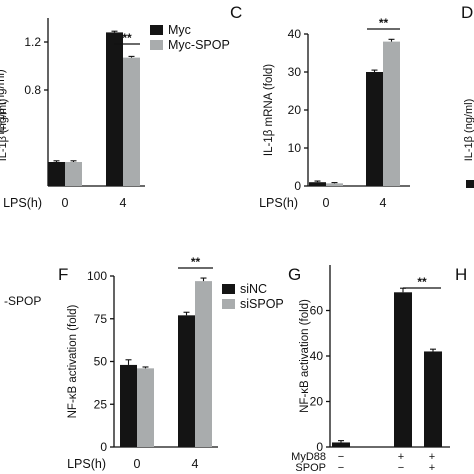  What do you see at coordinates (294, 274) in the screenshot?
I see `panel-label-g: G` at bounding box center [294, 274].